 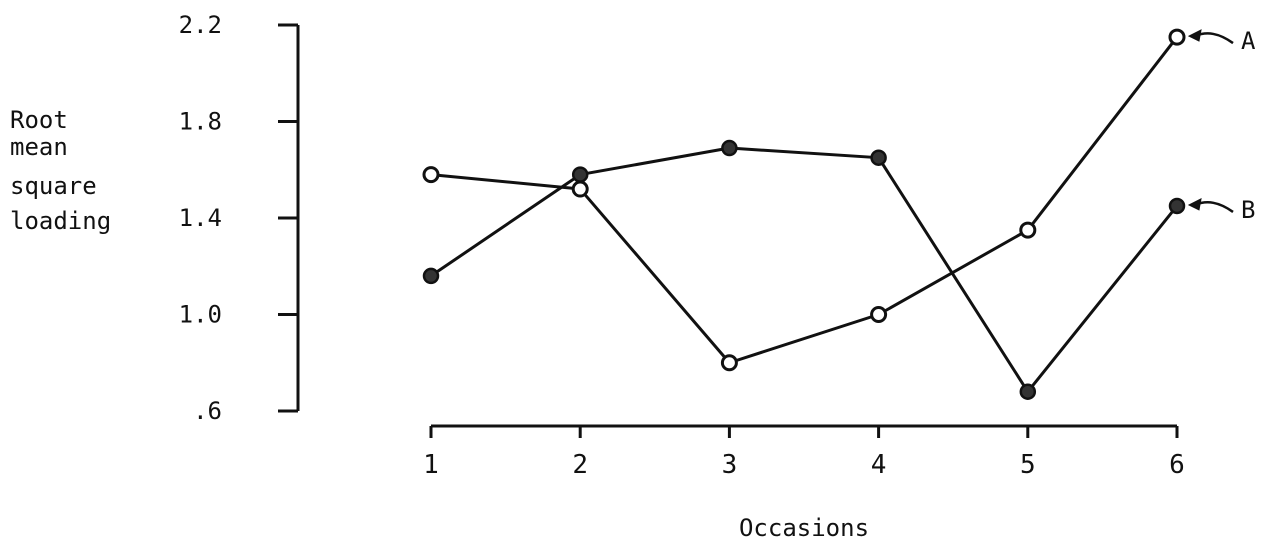 What do you see at coordinates (60, 170) in the screenshot?
I see `y-axis-label: Root mean square loading` at bounding box center [60, 170].